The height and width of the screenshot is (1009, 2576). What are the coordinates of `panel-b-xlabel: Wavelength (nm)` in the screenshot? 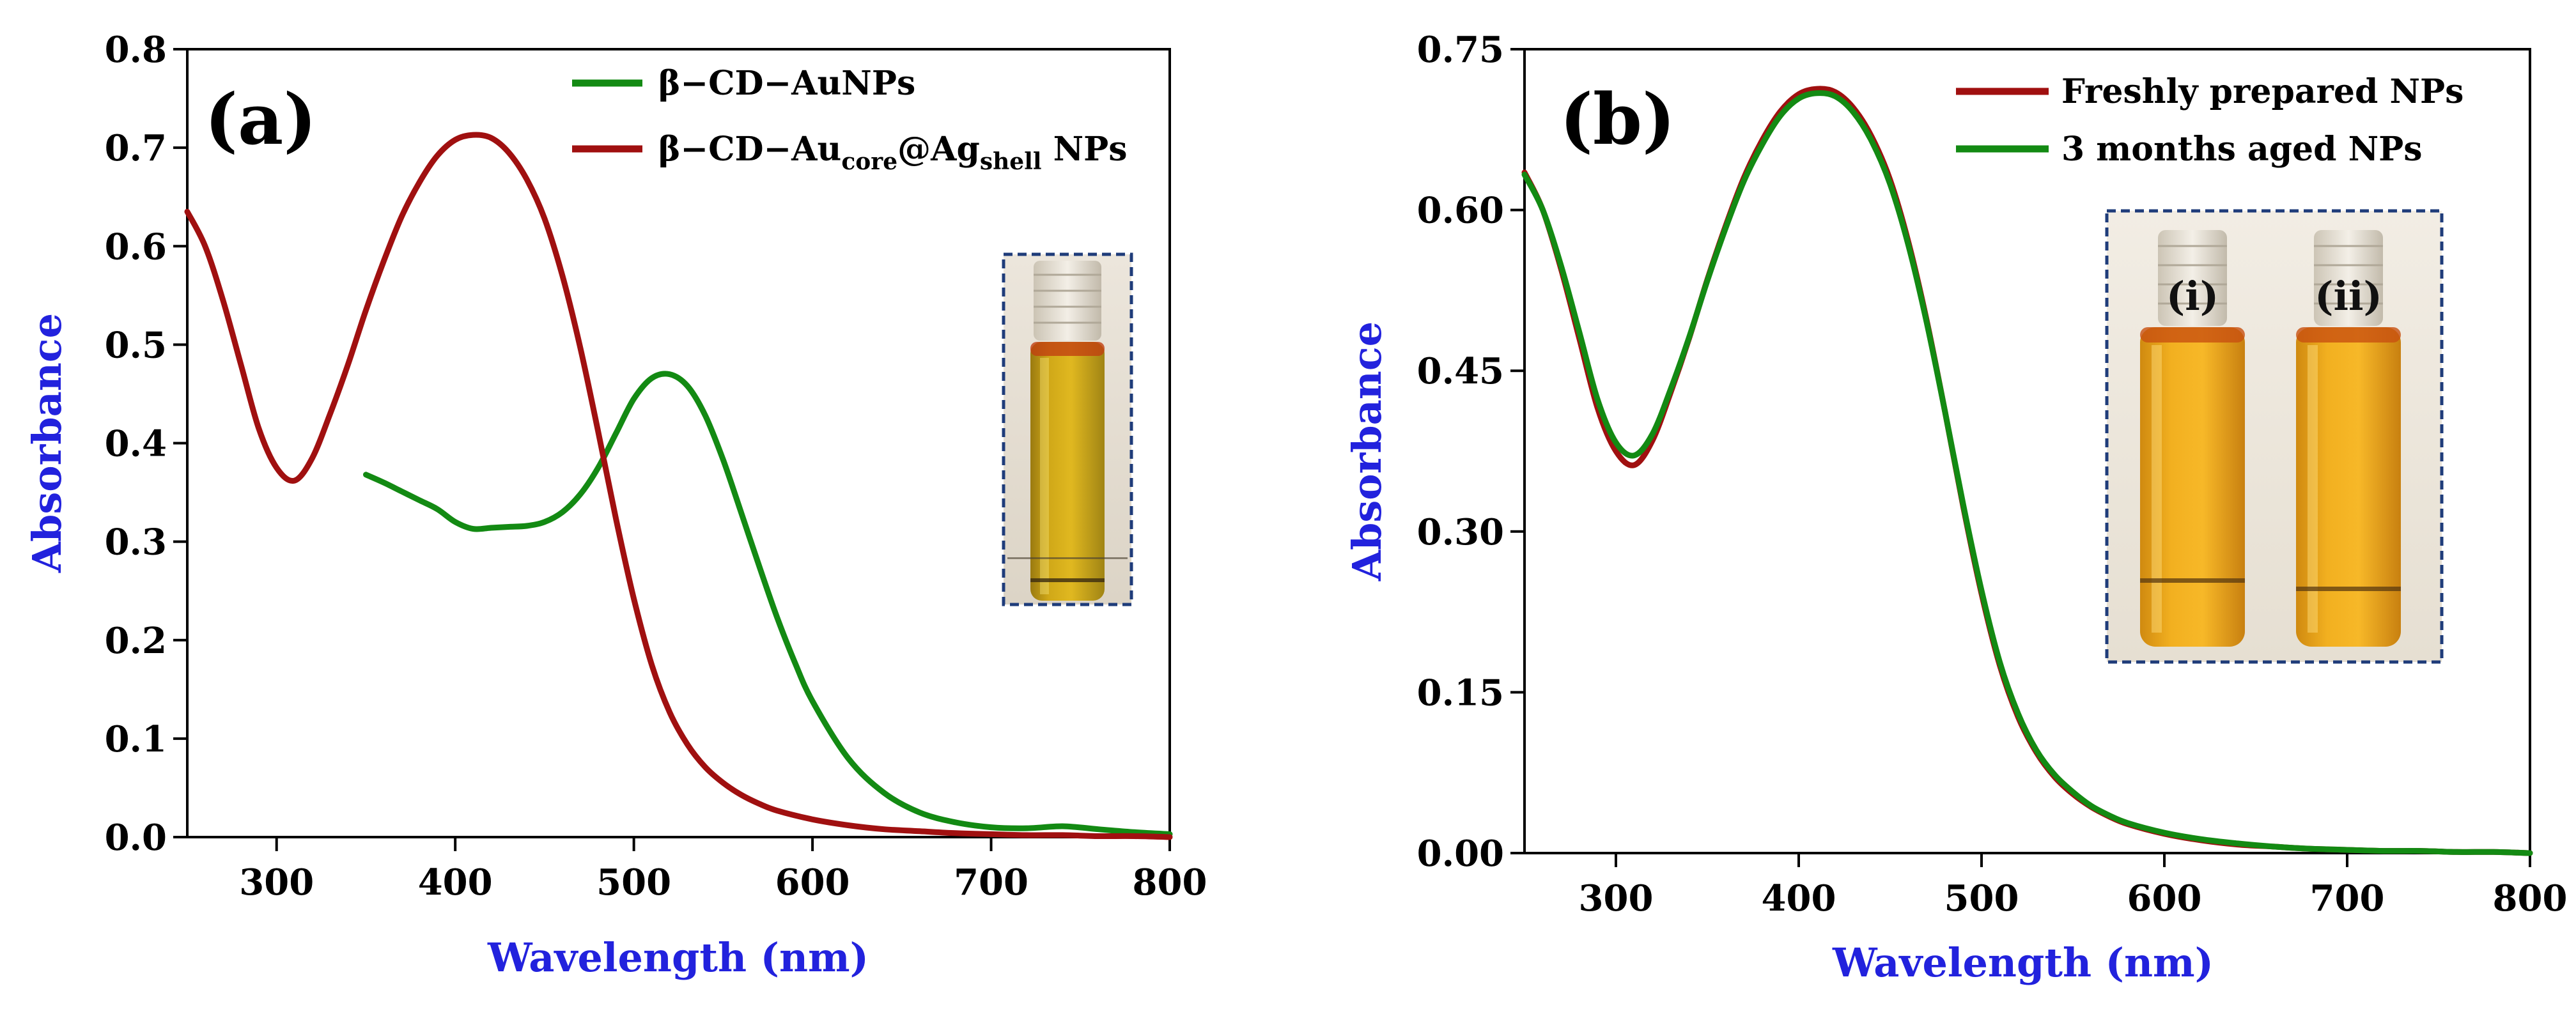 It's located at (2023, 963).